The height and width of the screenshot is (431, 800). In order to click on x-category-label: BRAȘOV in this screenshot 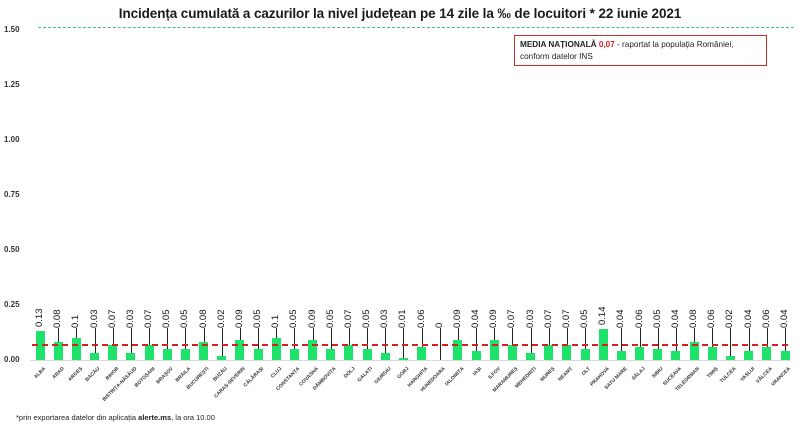, I will do `click(165, 376)`.